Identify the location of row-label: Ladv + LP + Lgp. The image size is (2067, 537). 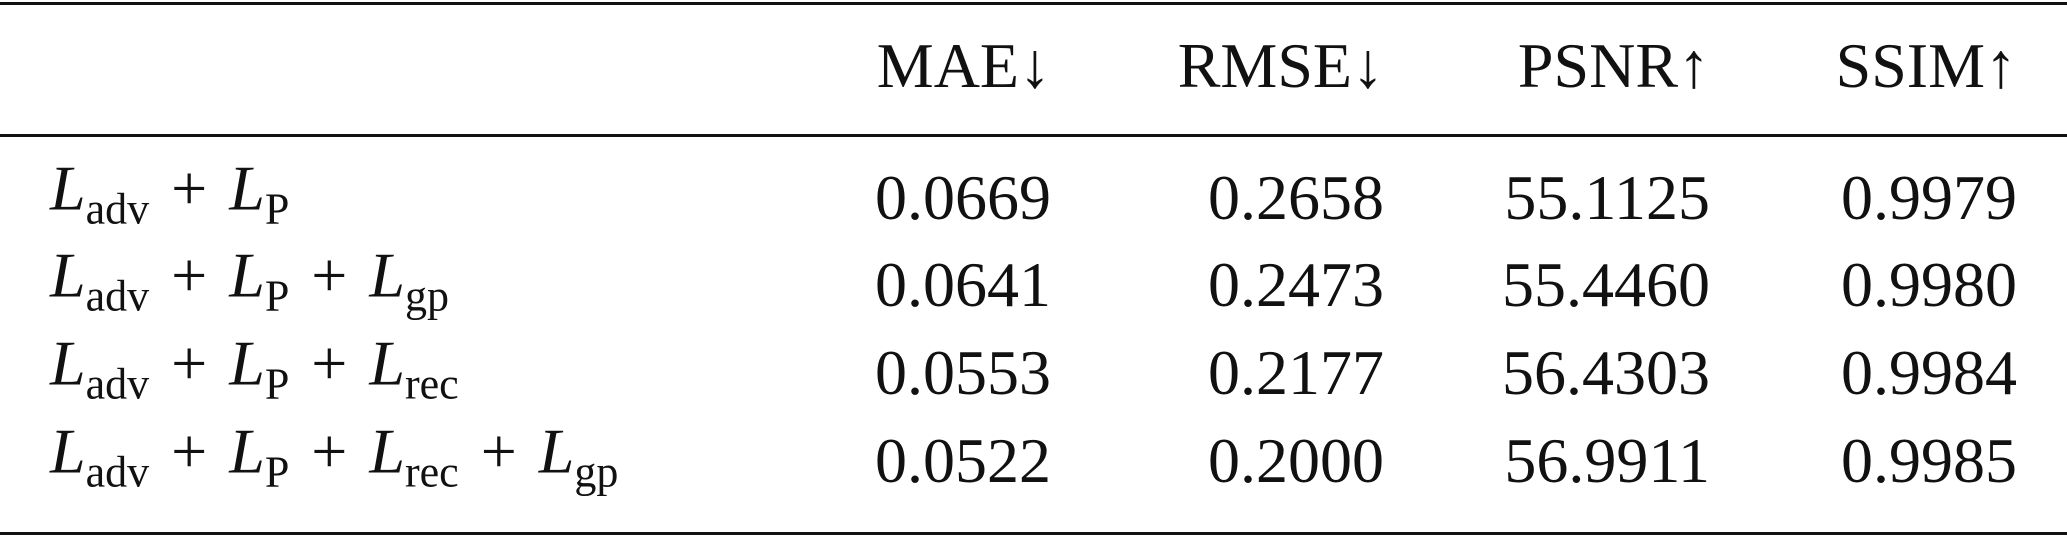
(249, 281).